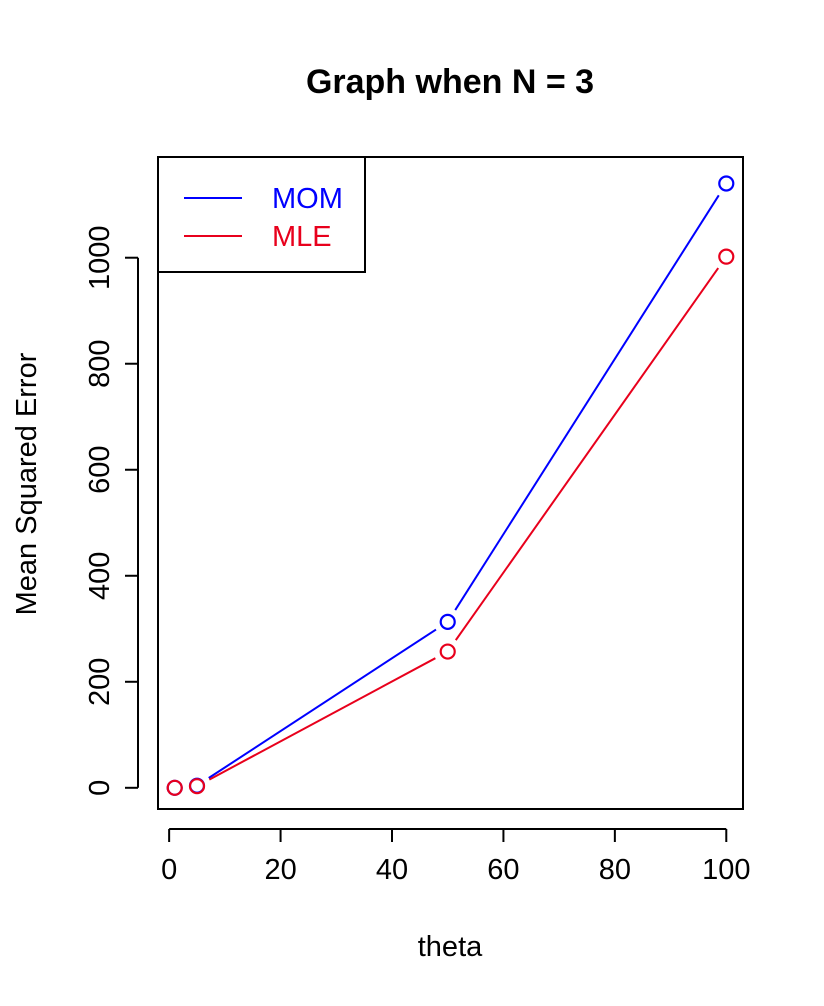 This screenshot has height=1006, width=824. Describe the element at coordinates (169, 870) in the screenshot. I see `x-tick-label: 0` at that location.